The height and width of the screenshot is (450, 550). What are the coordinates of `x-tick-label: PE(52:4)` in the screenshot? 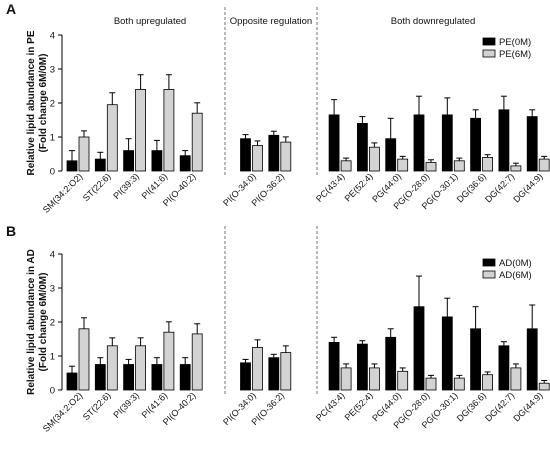 It's located at (359, 406).